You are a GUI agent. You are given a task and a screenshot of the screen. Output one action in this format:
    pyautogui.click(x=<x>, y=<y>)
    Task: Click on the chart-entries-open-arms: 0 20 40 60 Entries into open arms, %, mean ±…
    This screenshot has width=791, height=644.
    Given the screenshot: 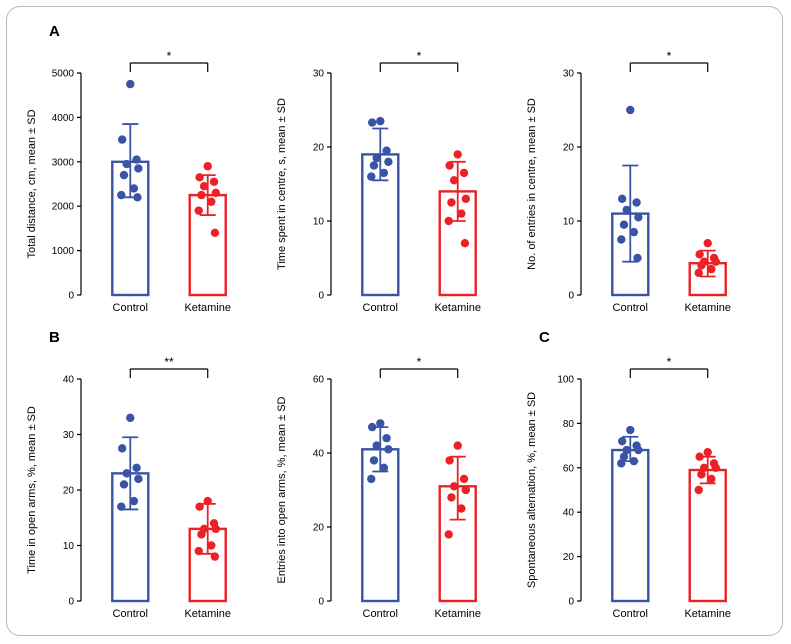 What is the action you would take?
    pyautogui.click(x=378, y=487)
    